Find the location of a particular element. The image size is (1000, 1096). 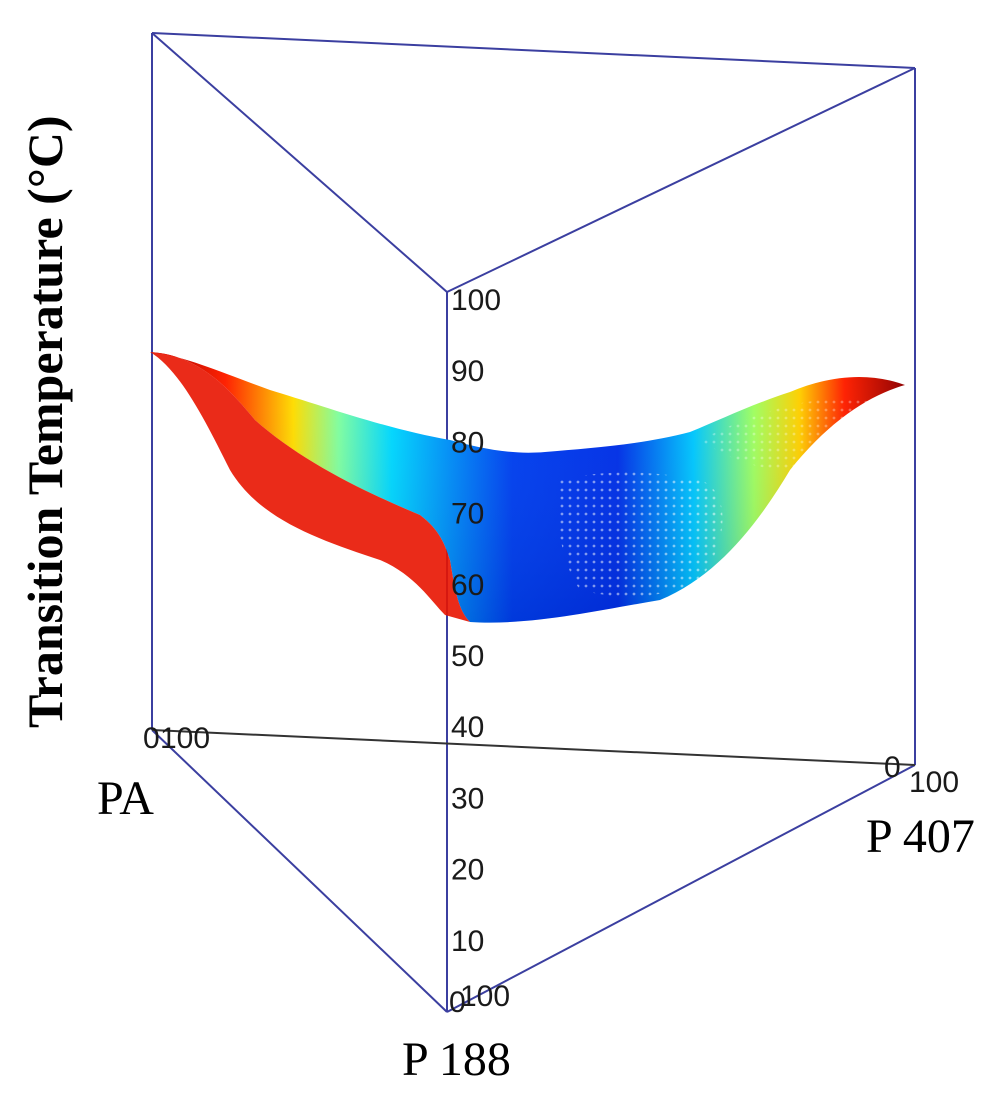

z-tick-90: 90 is located at coordinates (467, 371).